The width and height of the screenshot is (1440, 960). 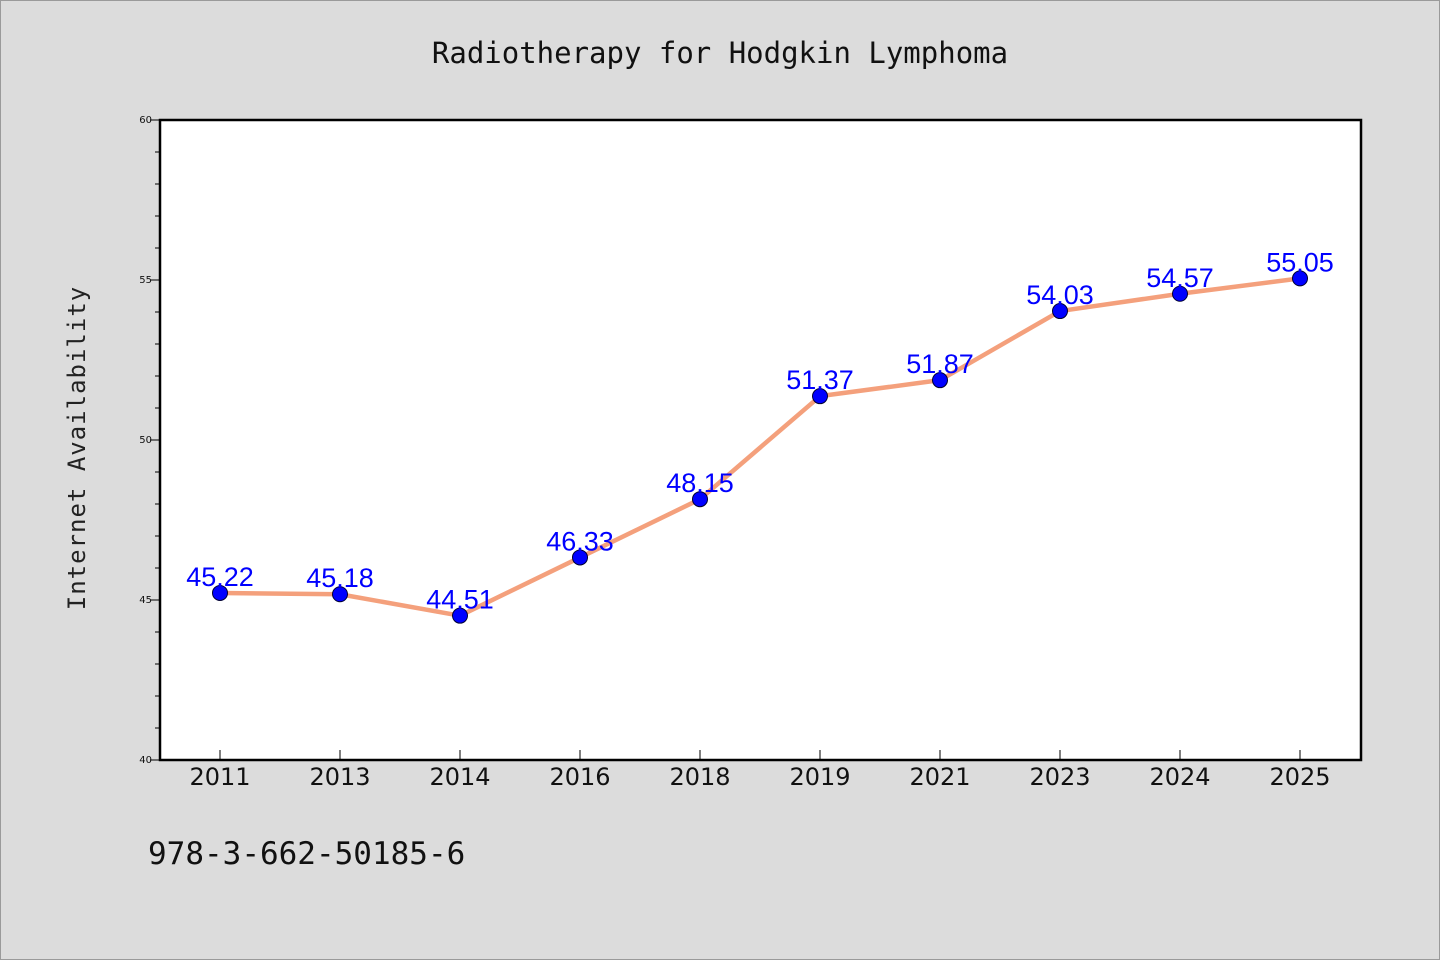 I want to click on data-label: 55.05, so click(x=1300, y=262).